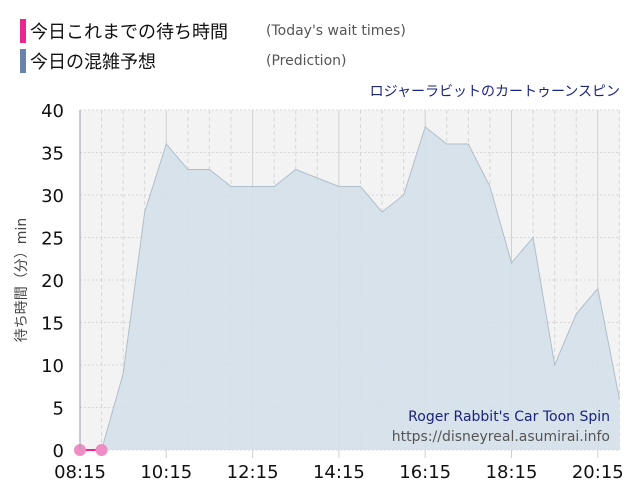 Image resolution: width=640 pixels, height=500 pixels. What do you see at coordinates (306, 61) in the screenshot?
I see `legend-label-en: (Prediction)` at bounding box center [306, 61].